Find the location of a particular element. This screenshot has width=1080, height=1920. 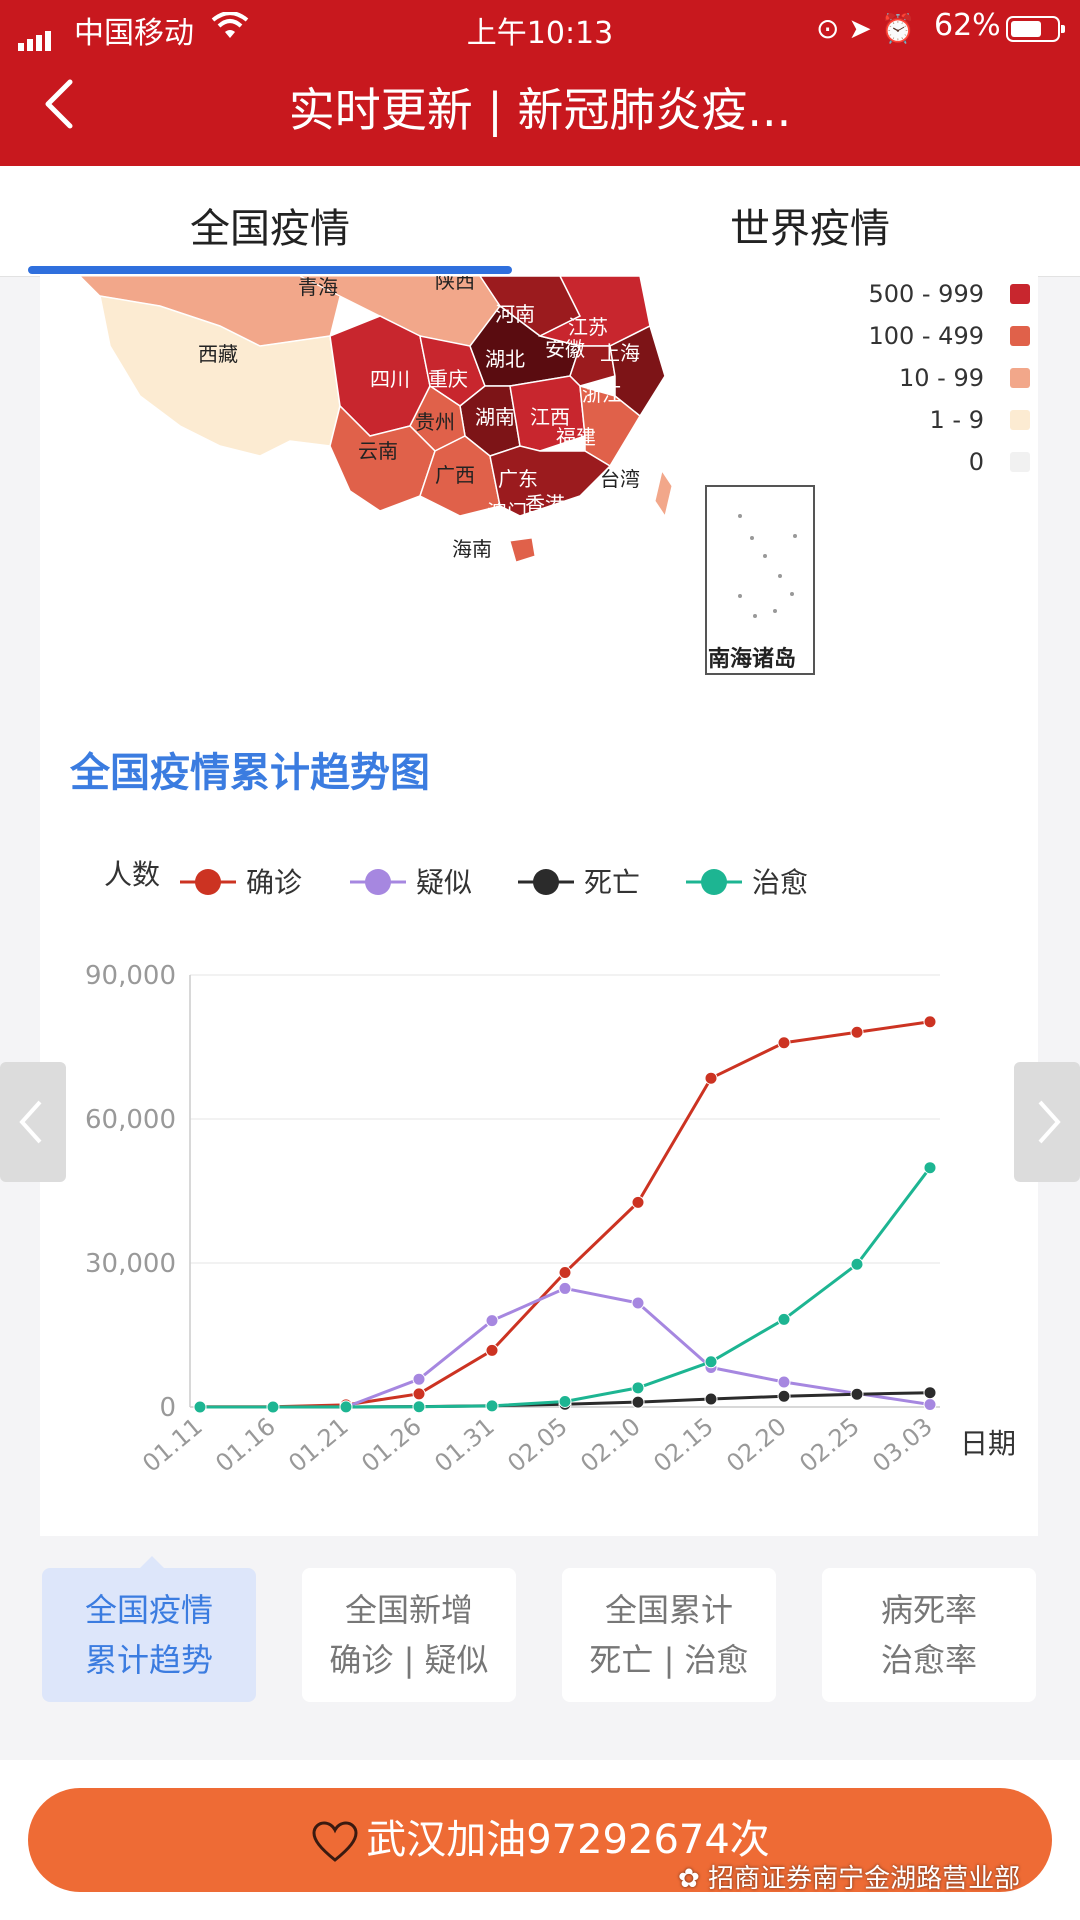

map-label-taiwan: 台湾 is located at coordinates (620, 479).